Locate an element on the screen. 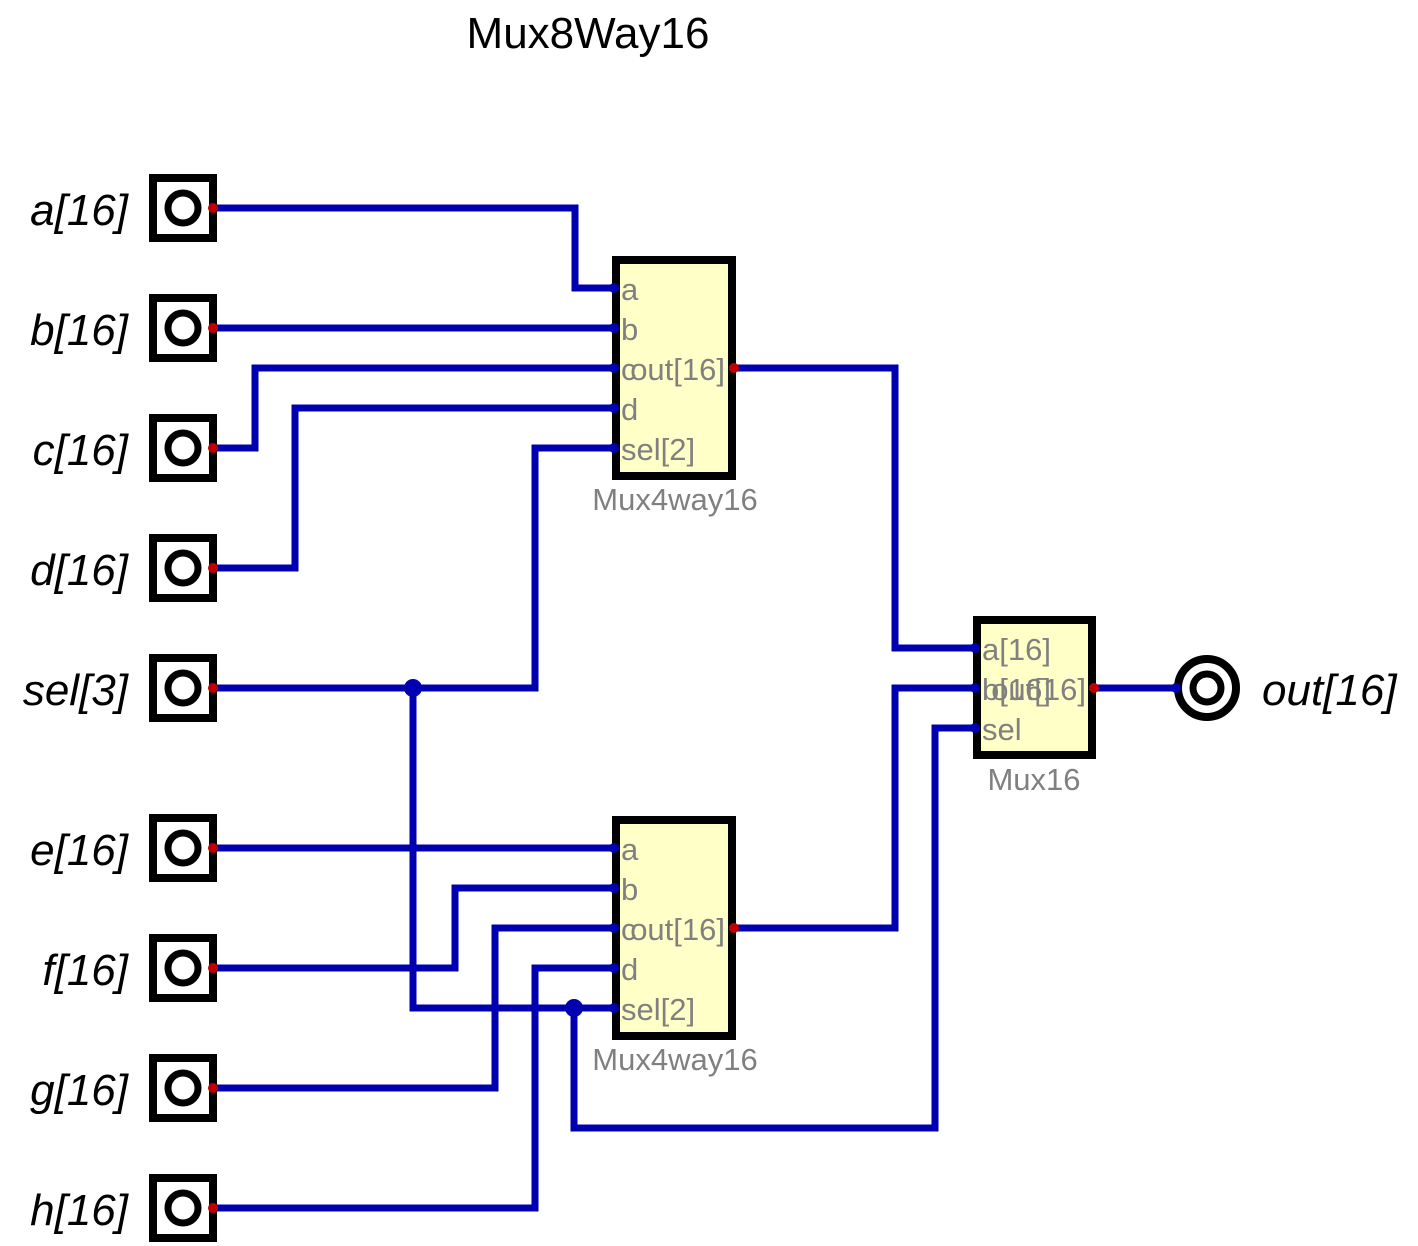  chip-body is located at coordinates (674, 368).